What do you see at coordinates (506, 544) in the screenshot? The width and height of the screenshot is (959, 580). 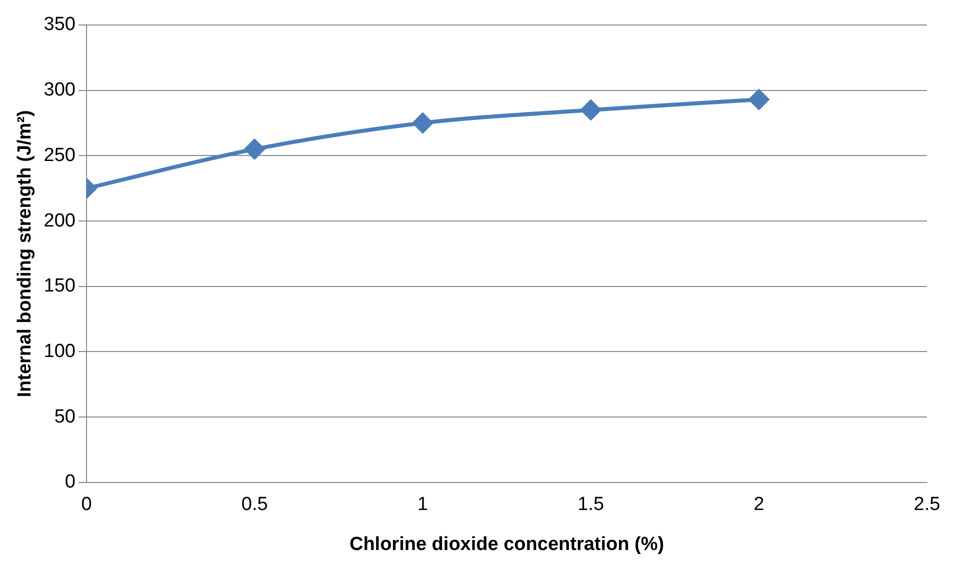 I see `x-axis-title: Chlorine dioxide concentration (%)` at bounding box center [506, 544].